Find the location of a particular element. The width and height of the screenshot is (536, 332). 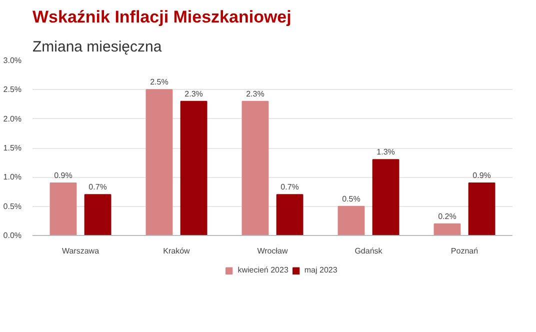

y-tick-label: 2.0% is located at coordinates (12, 119).